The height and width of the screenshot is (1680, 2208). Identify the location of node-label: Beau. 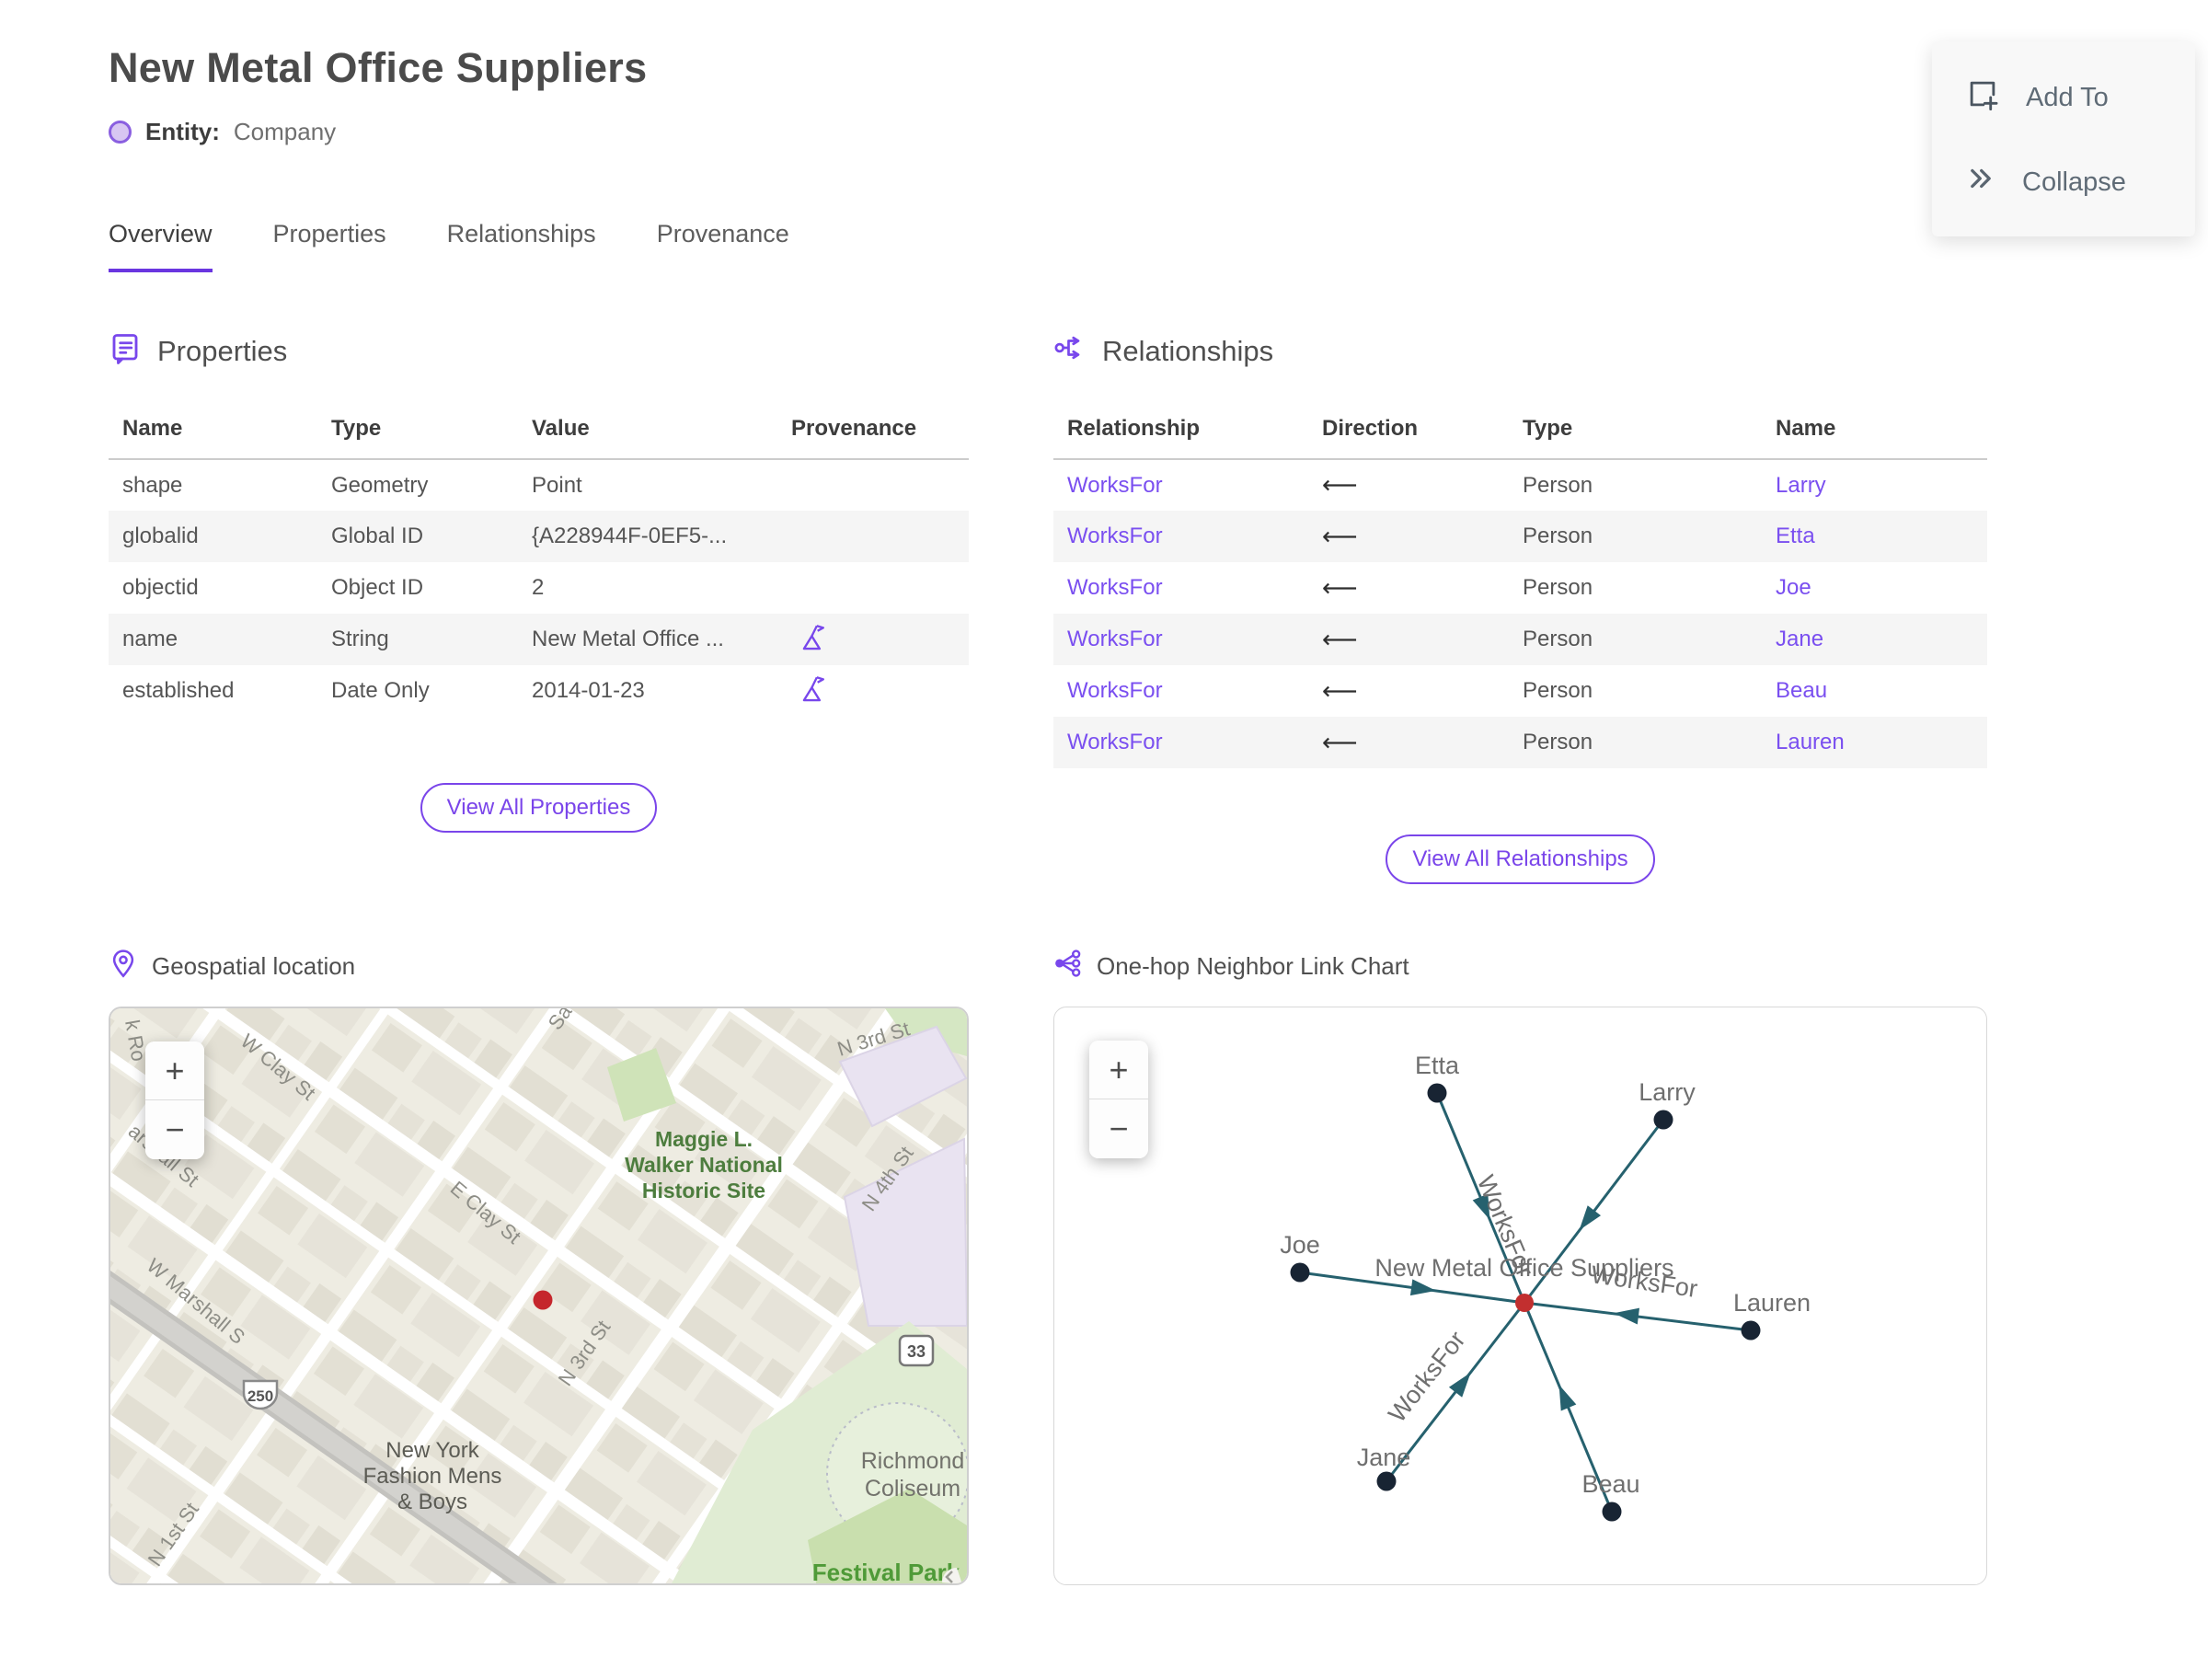
(1610, 1484).